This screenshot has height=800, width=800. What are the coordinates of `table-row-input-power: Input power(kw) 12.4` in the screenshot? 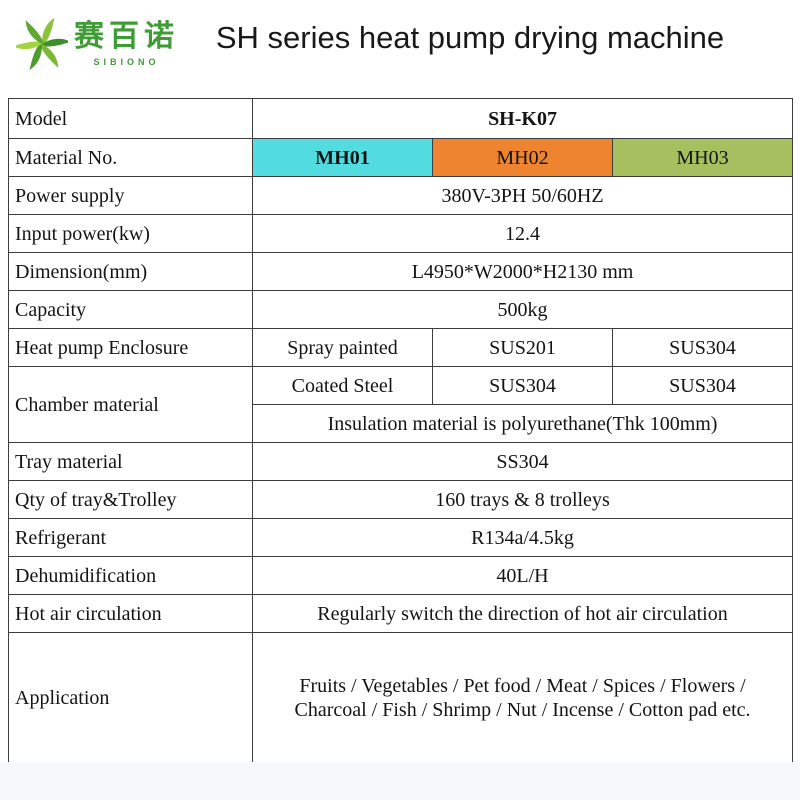 It's located at (401, 233).